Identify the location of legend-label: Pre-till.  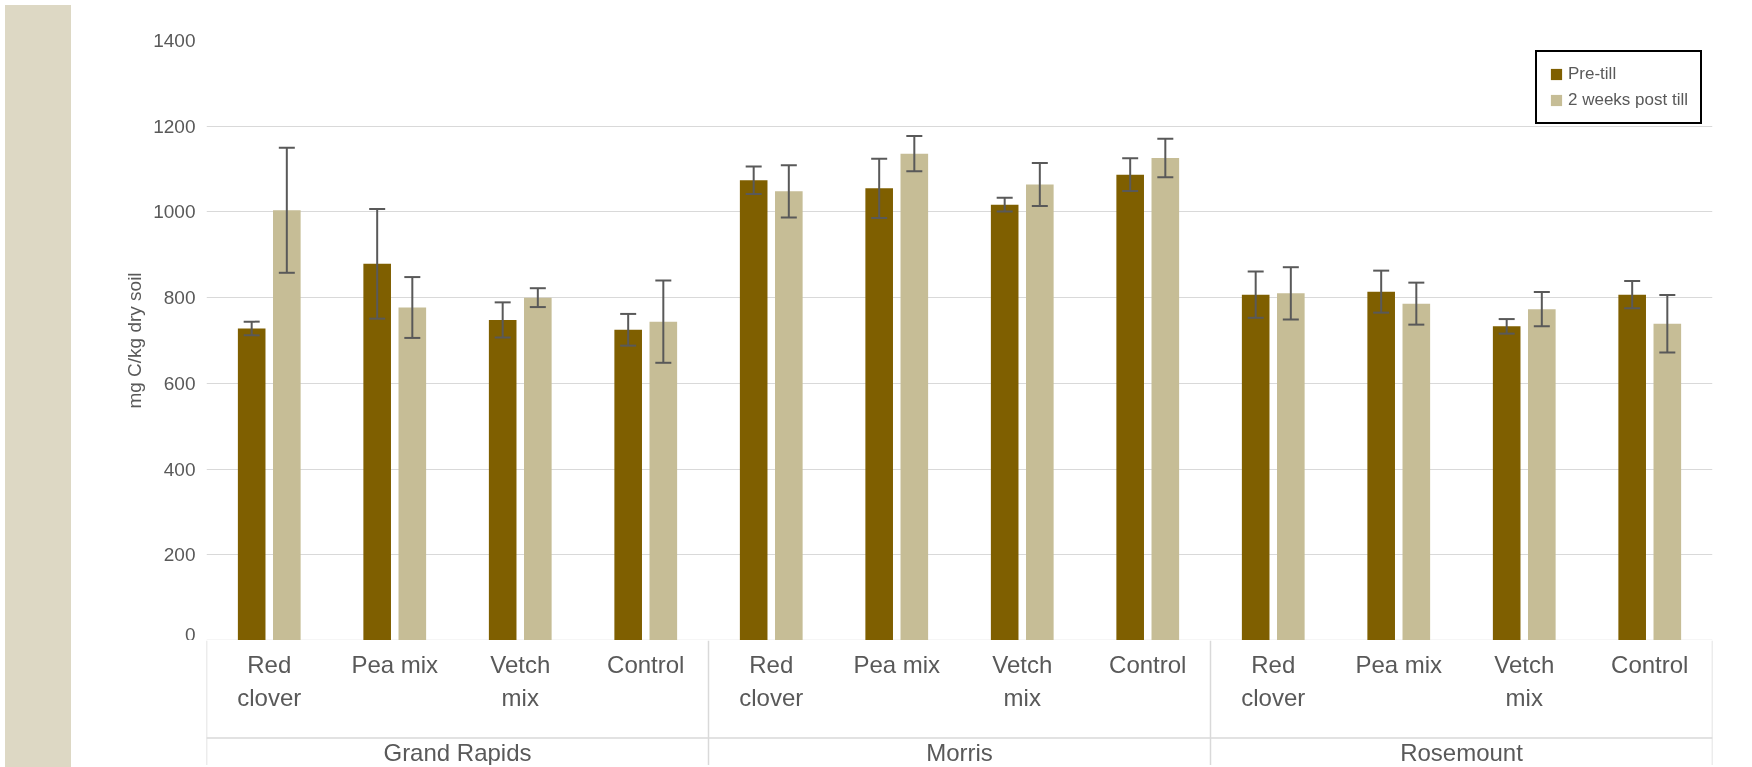
(1592, 74).